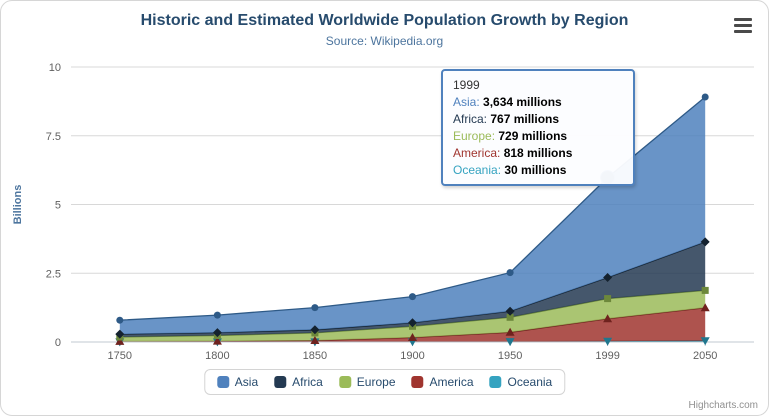 The width and height of the screenshot is (769, 416). I want to click on y-tick-label: 5, so click(58, 206).